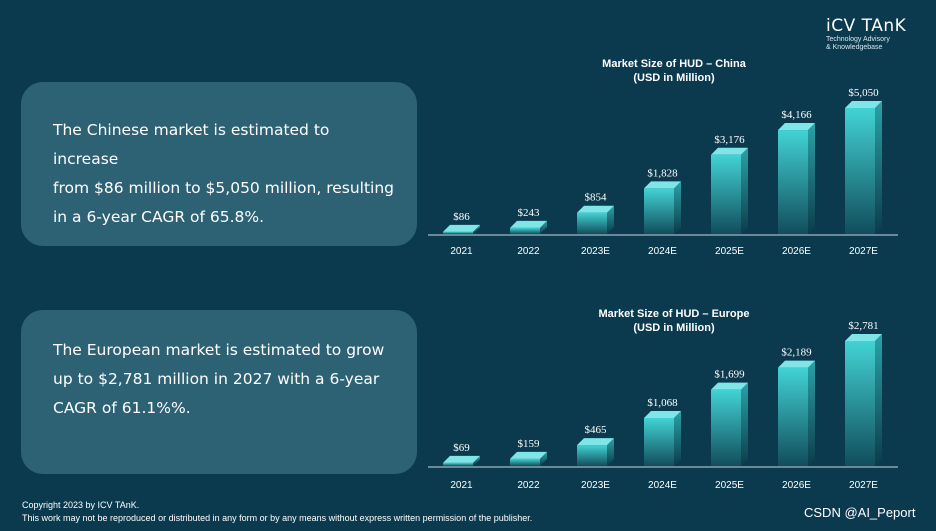 The width and height of the screenshot is (936, 531). What do you see at coordinates (863, 93) in the screenshot?
I see `value-label-2027E: $5,050` at bounding box center [863, 93].